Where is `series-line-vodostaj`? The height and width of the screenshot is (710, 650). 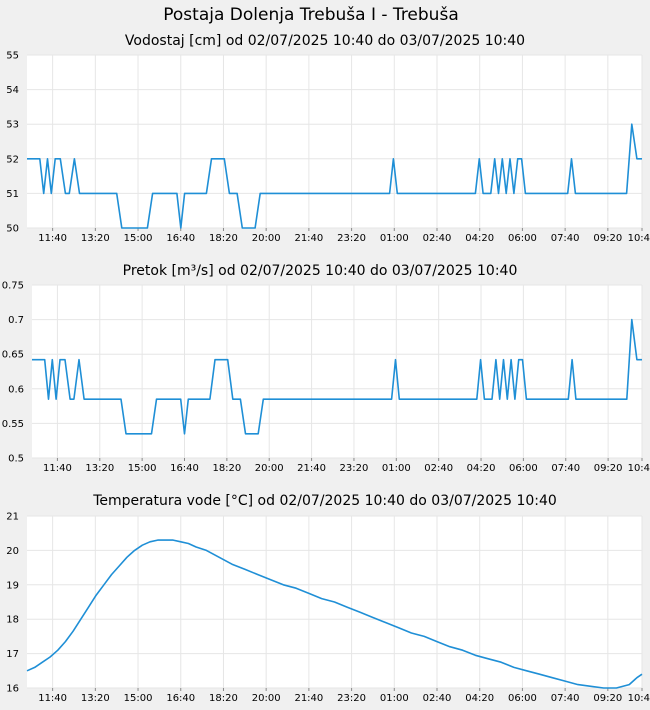 series-line-vodostaj is located at coordinates (334, 176).